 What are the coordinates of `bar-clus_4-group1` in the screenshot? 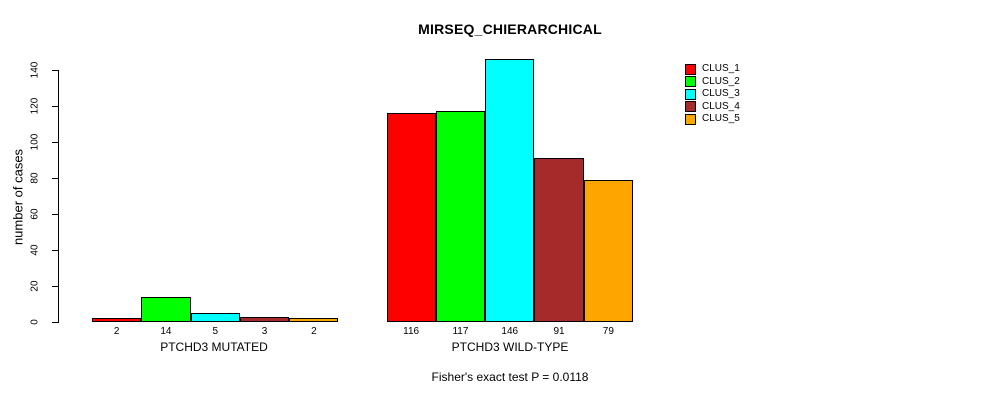 It's located at (264, 319).